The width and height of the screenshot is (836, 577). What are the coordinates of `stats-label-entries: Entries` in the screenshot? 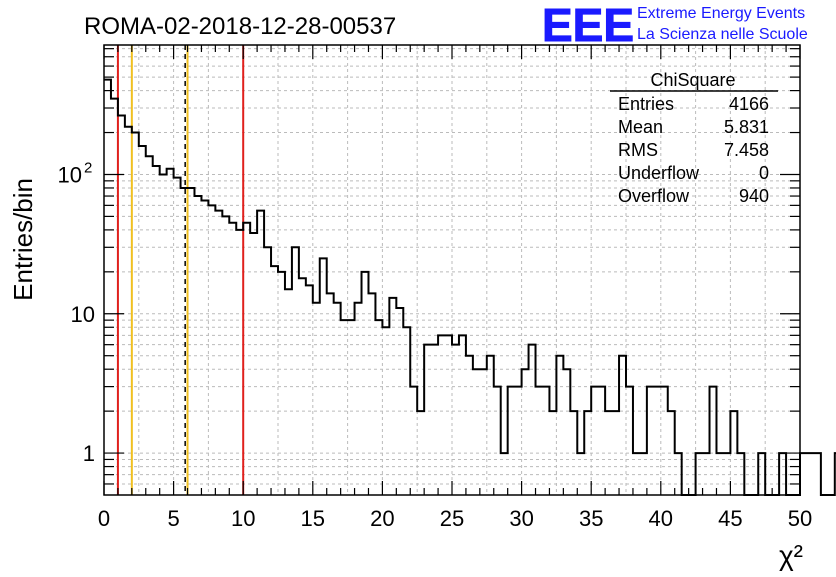 It's located at (646, 104).